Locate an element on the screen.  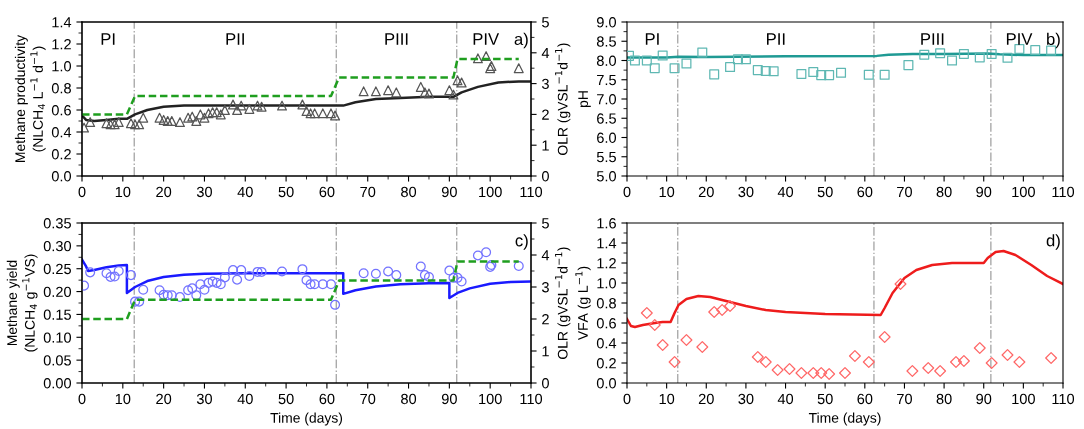
y-tick-label: 0.30 is located at coordinates (57, 246).